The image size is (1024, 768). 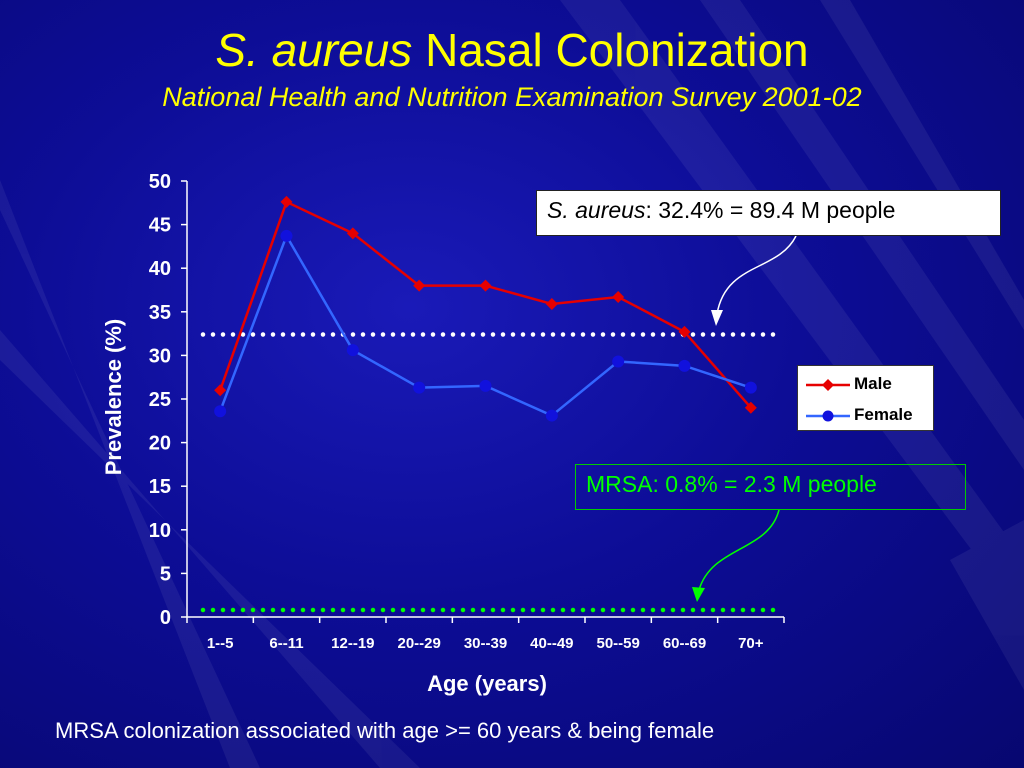 I want to click on x-tick-label: 6--11, so click(x=286, y=643).